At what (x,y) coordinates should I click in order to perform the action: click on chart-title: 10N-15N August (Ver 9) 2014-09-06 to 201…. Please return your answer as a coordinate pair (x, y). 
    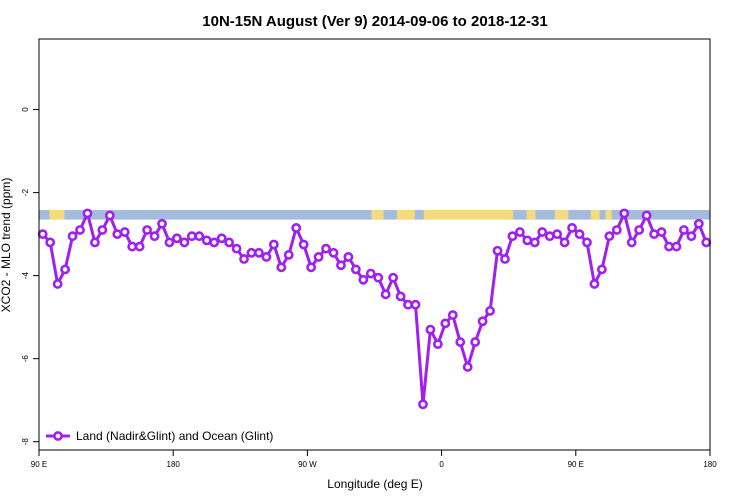
    Looking at the image, I should click on (374, 21).